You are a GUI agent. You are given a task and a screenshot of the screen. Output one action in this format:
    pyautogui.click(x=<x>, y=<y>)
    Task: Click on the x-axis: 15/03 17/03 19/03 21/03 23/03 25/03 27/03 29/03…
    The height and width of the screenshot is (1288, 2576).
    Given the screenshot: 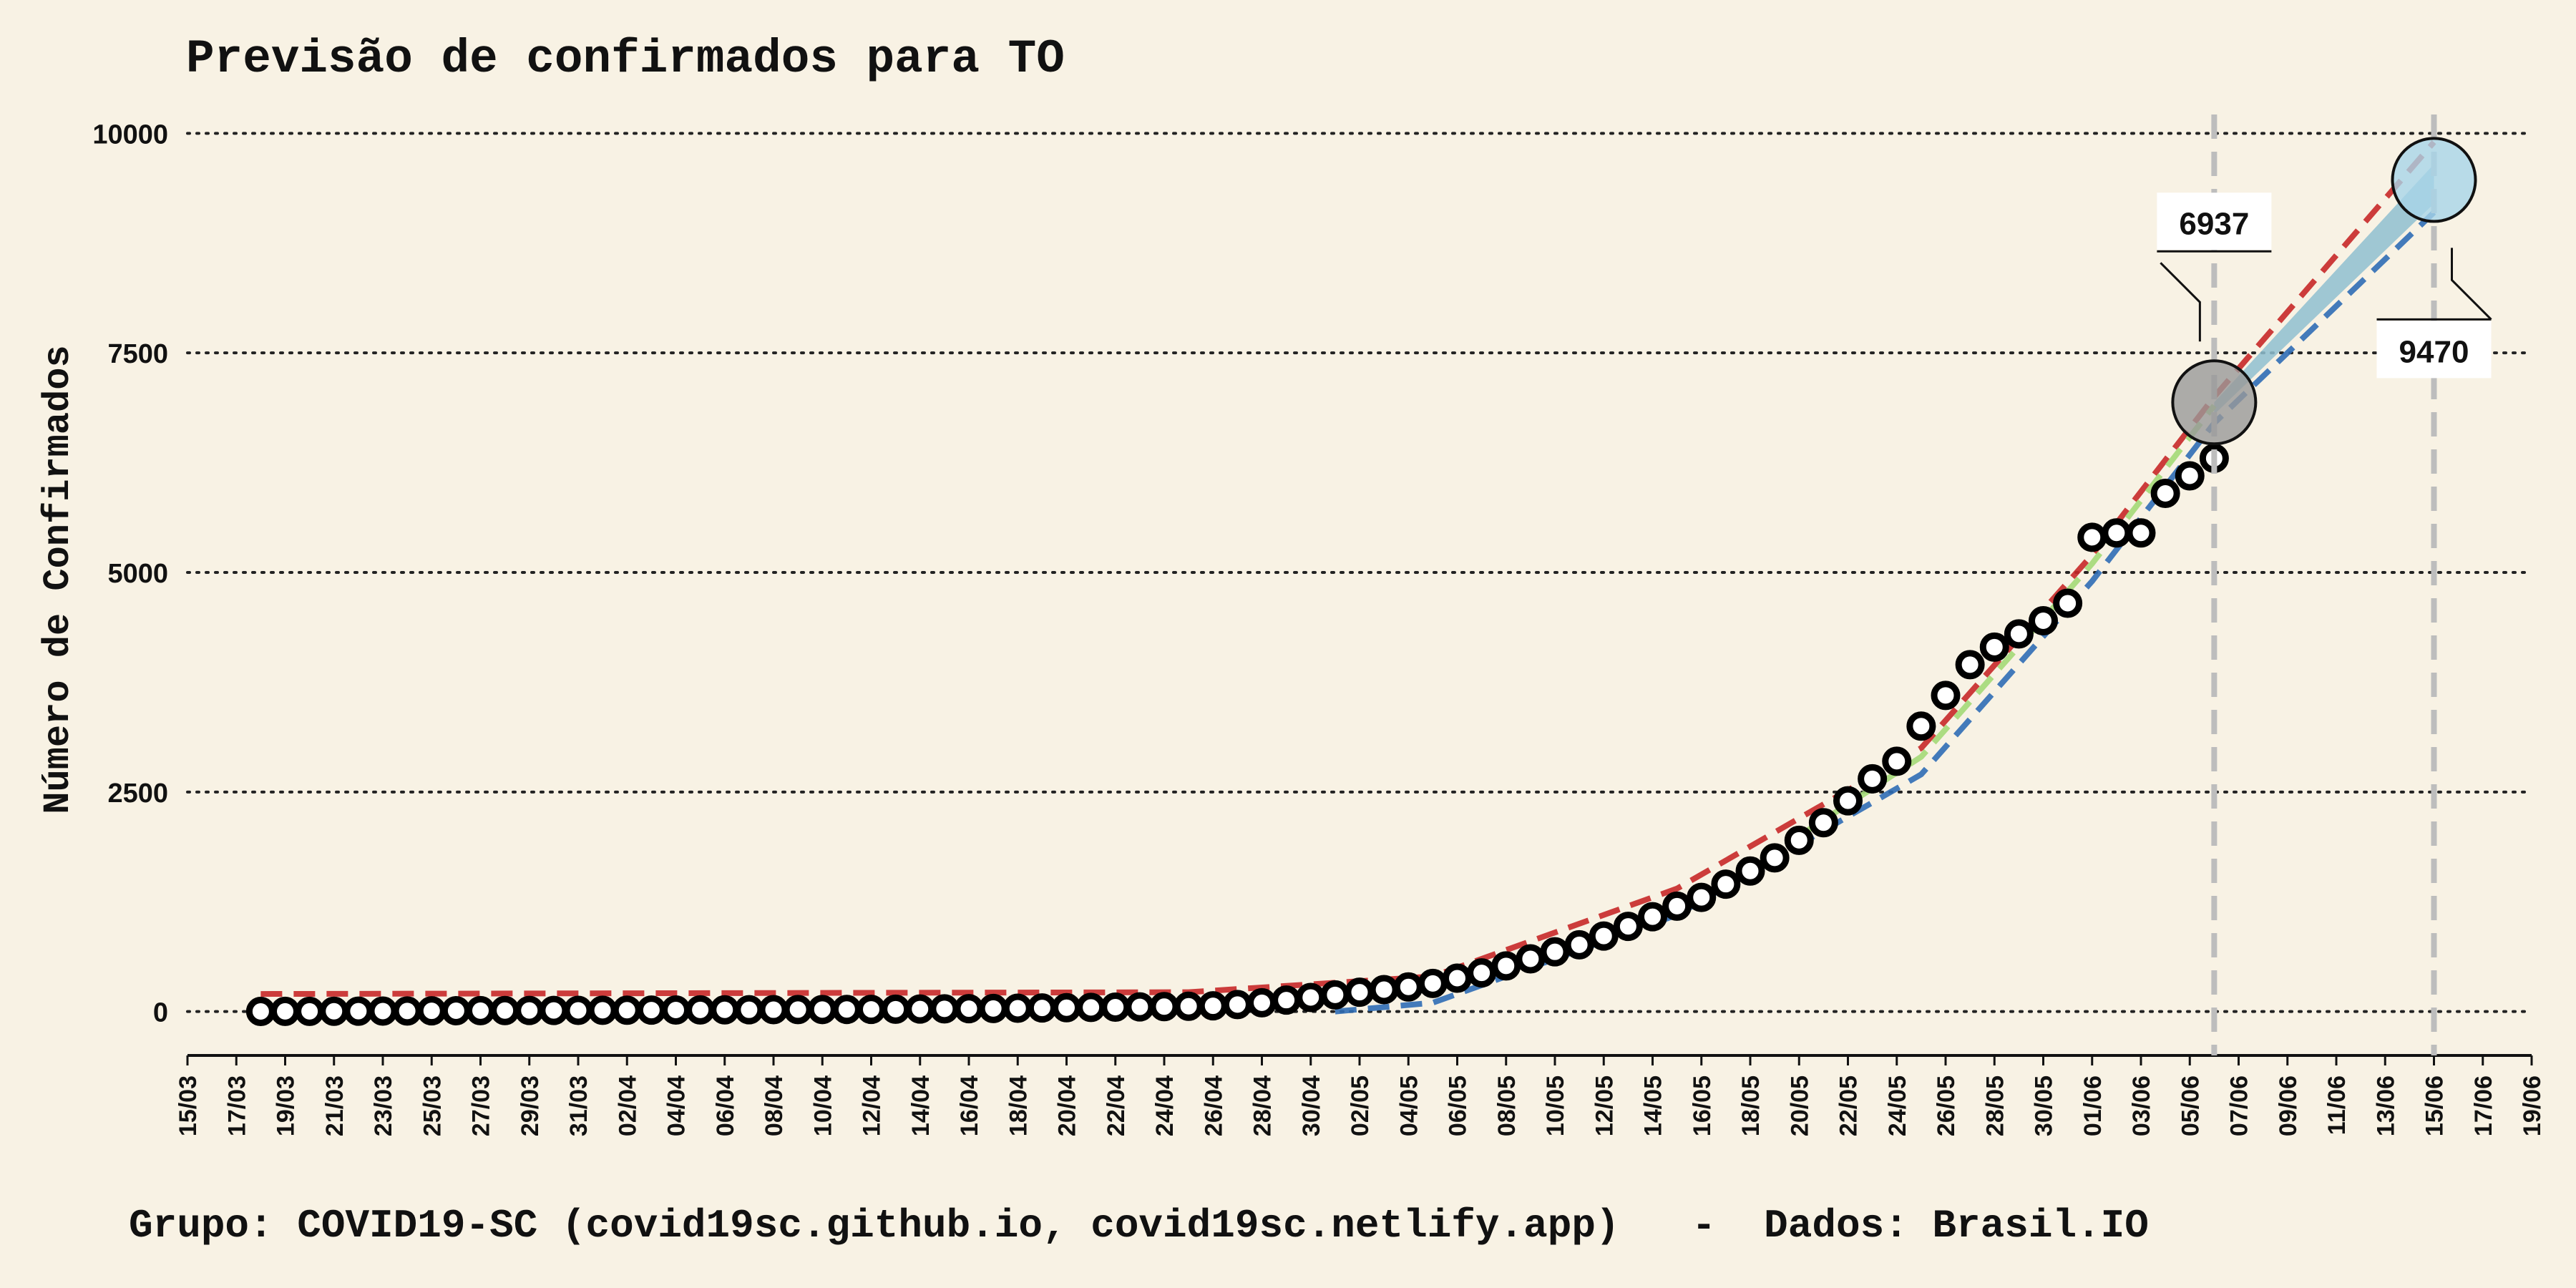 What is the action you would take?
    pyautogui.click(x=1360, y=1095)
    